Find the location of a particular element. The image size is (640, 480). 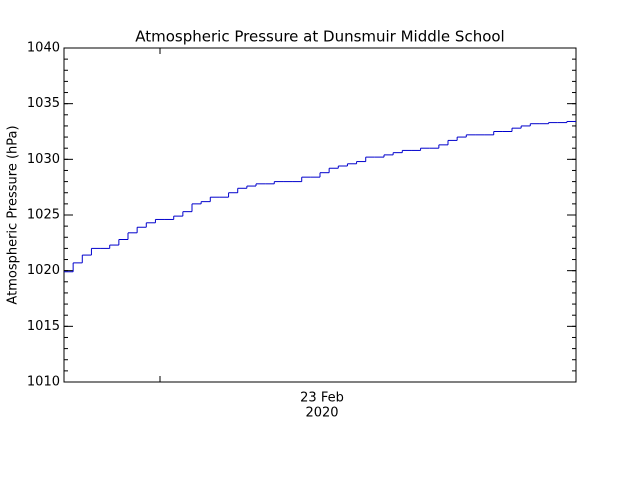

y-tick-label: 1030 is located at coordinates (43, 159).